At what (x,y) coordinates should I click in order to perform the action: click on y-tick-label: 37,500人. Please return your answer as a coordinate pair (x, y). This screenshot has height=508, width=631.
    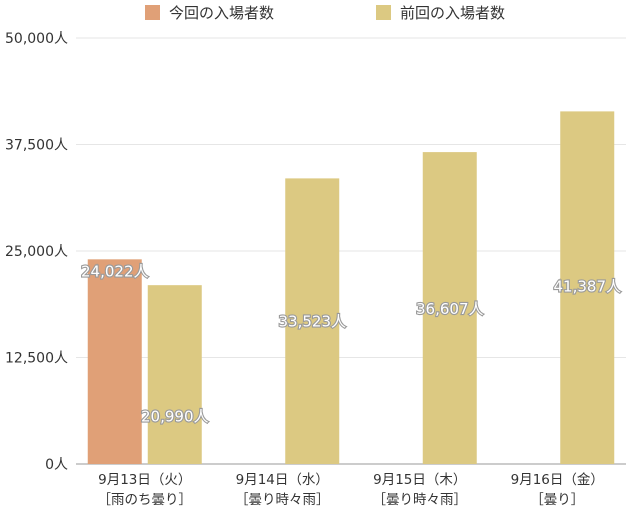
    Looking at the image, I should click on (36, 146).